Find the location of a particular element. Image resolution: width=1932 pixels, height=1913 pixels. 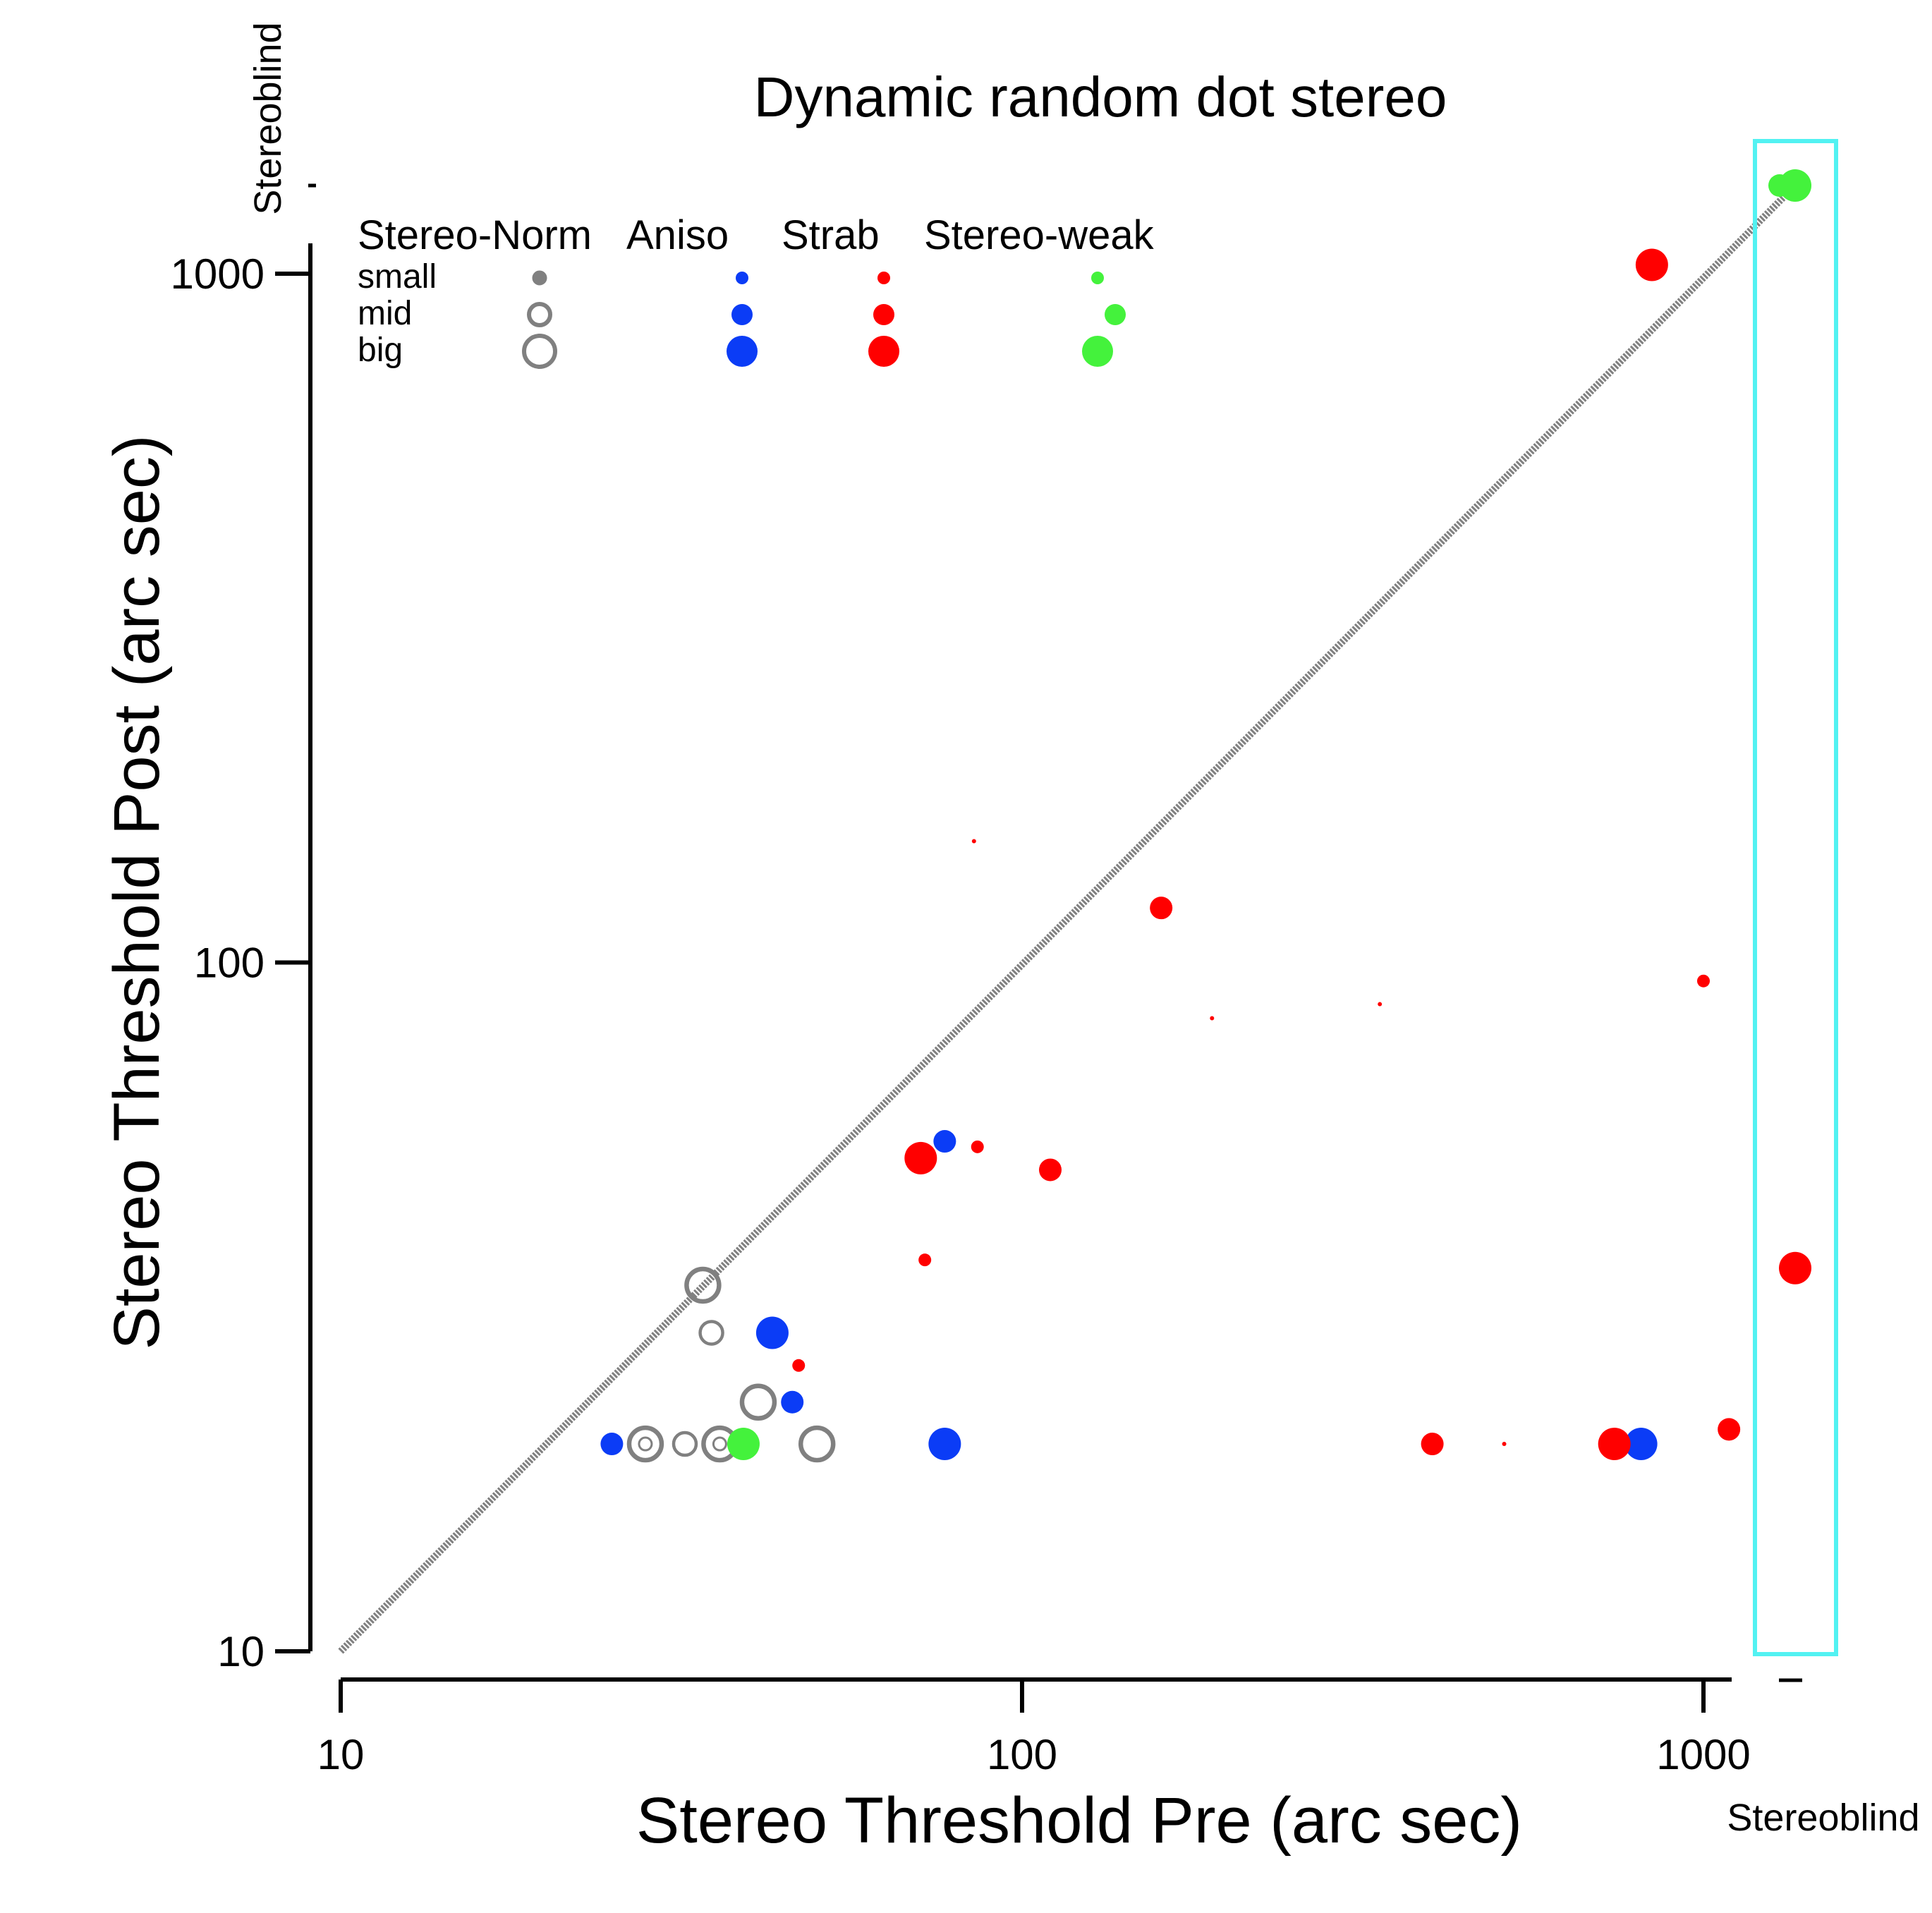

legend-size-small: small is located at coordinates (397, 277).